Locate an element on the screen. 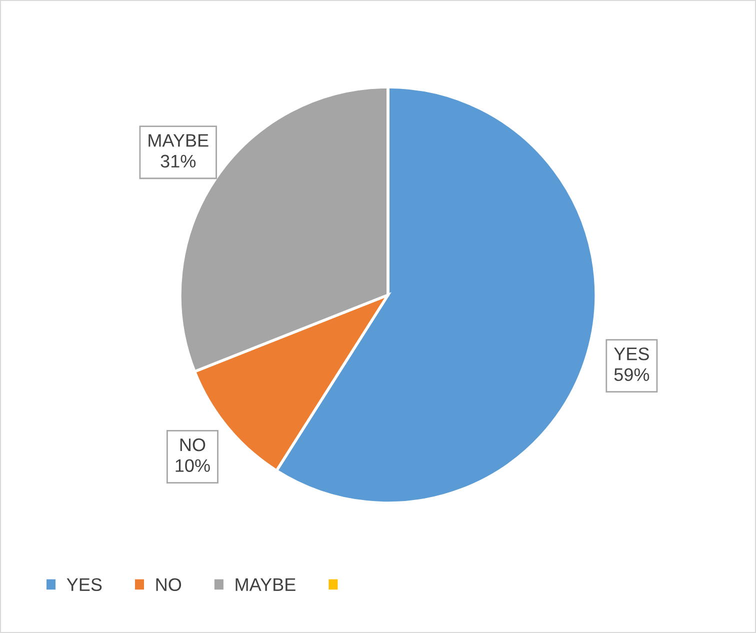 Image resolution: width=756 pixels, height=633 pixels. legend-label: YES is located at coordinates (84, 585).